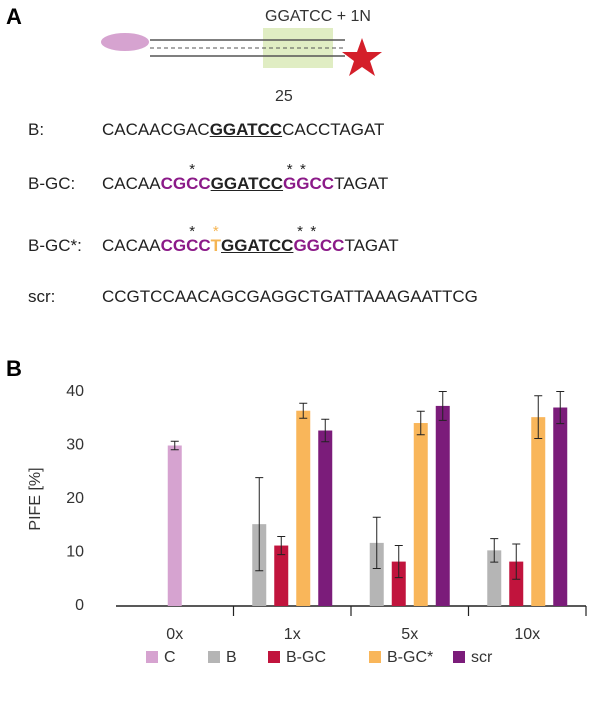 The image size is (600, 707). I want to click on segment-text: TAGAT, so click(361, 183).